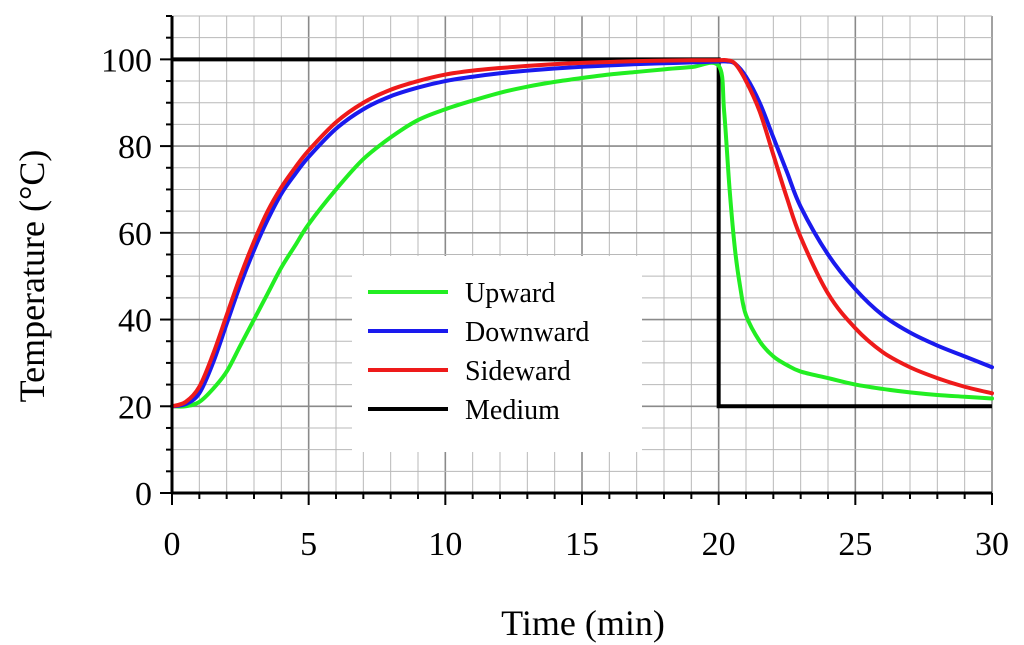 Image resolution: width=1024 pixels, height=645 pixels. Describe the element at coordinates (445, 544) in the screenshot. I see `x-tick-label: 10` at that location.